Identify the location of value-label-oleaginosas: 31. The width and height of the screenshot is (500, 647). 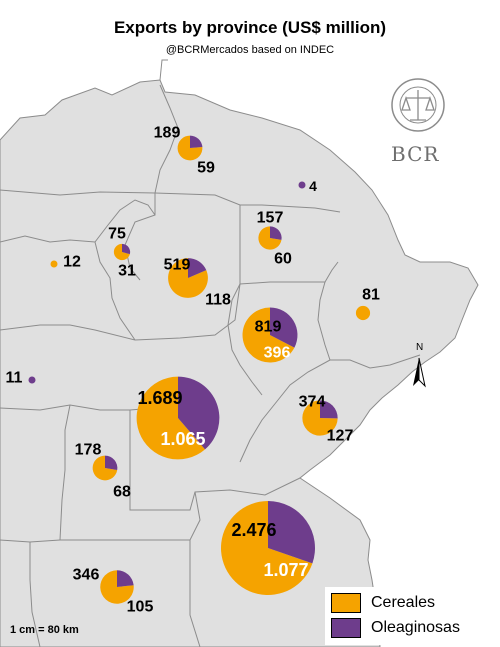
(127, 271).